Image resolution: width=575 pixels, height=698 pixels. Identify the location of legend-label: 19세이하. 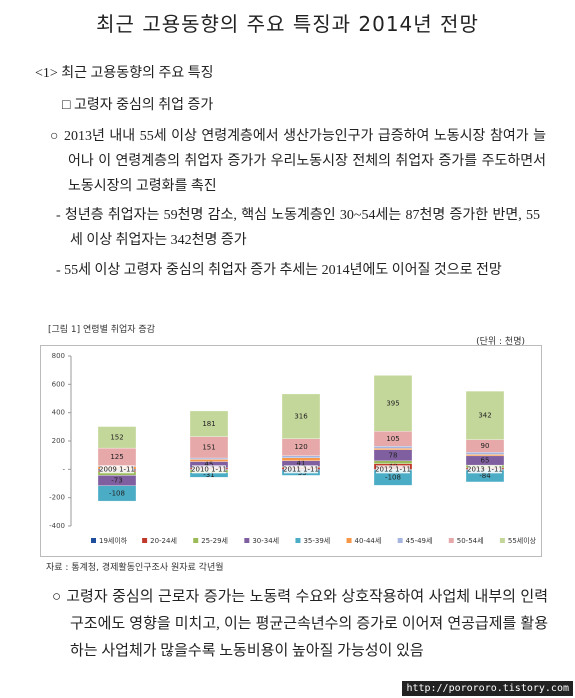
(113, 540).